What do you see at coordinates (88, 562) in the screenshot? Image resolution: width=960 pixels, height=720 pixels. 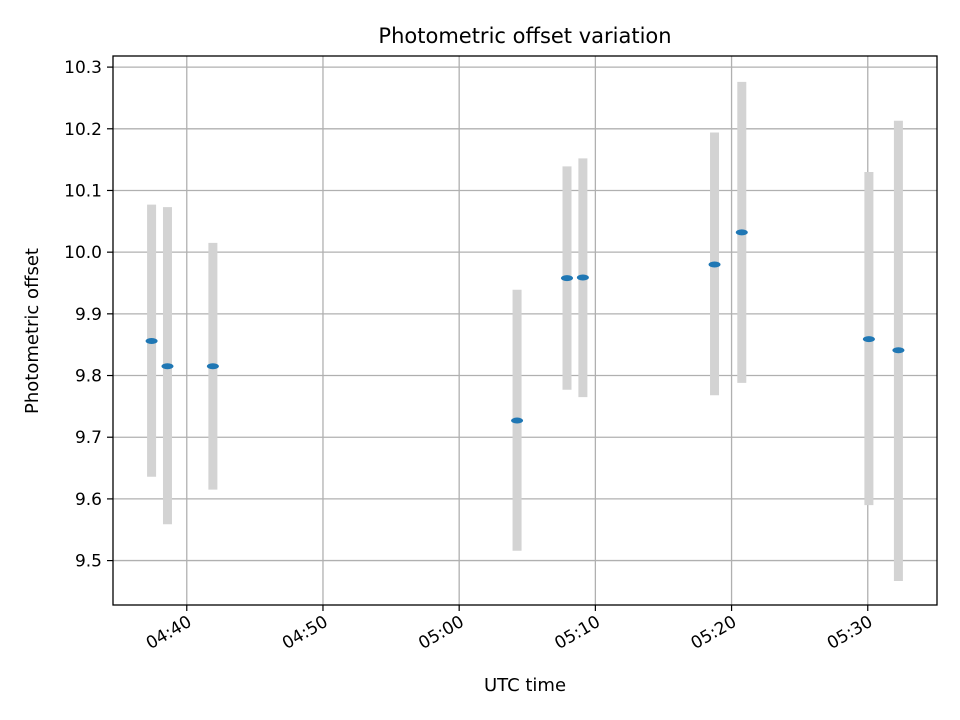 I see `y-tick-label: 9.5` at bounding box center [88, 562].